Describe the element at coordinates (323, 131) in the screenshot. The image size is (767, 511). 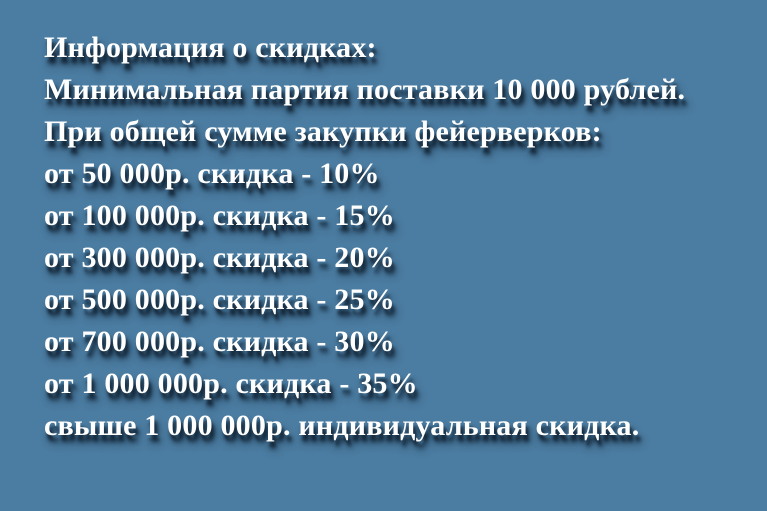
I see `condition-intro-line: При общей сумме закупки фейерверков:` at that location.